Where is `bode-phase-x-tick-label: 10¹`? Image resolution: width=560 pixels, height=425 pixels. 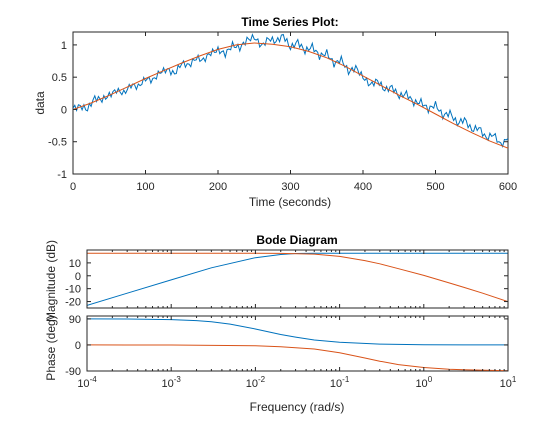
bode-phase-x-tick-label: 10¹ is located at coordinates (508, 382).